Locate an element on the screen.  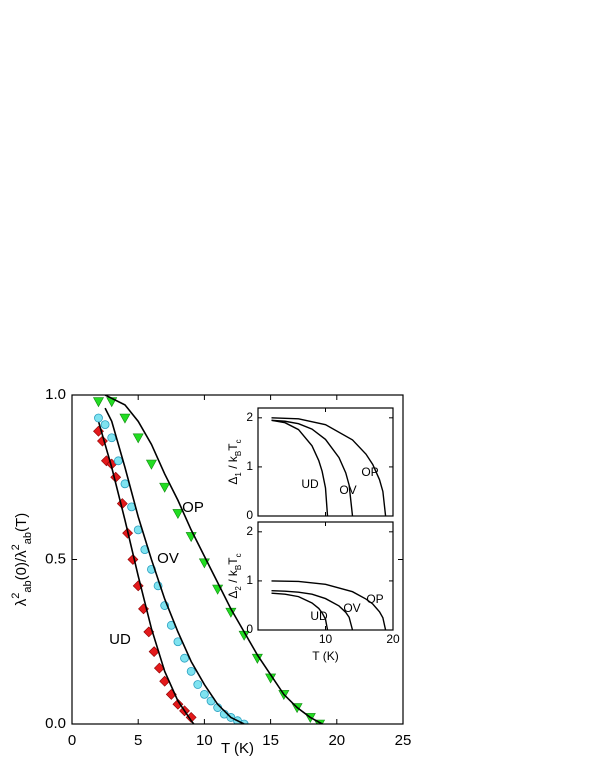
y-tick-label: 1.0 is located at coordinates (55, 394).